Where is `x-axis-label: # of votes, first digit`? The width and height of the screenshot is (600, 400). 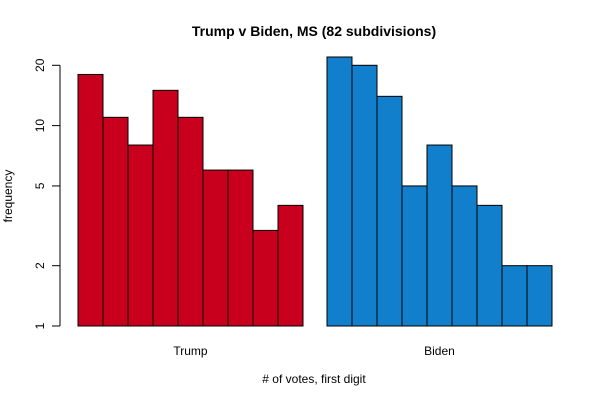 x-axis-label: # of votes, first digit is located at coordinates (314, 379).